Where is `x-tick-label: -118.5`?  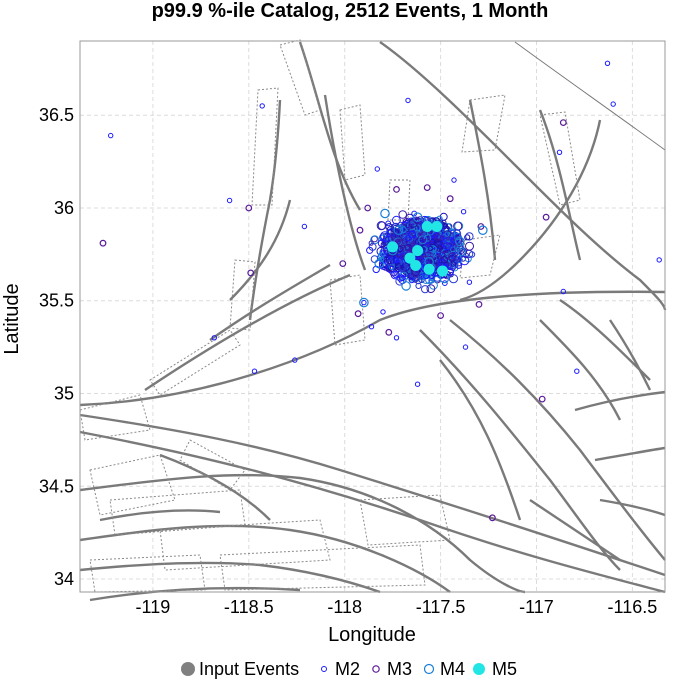
x-tick-label: -118.5 is located at coordinates (249, 607).